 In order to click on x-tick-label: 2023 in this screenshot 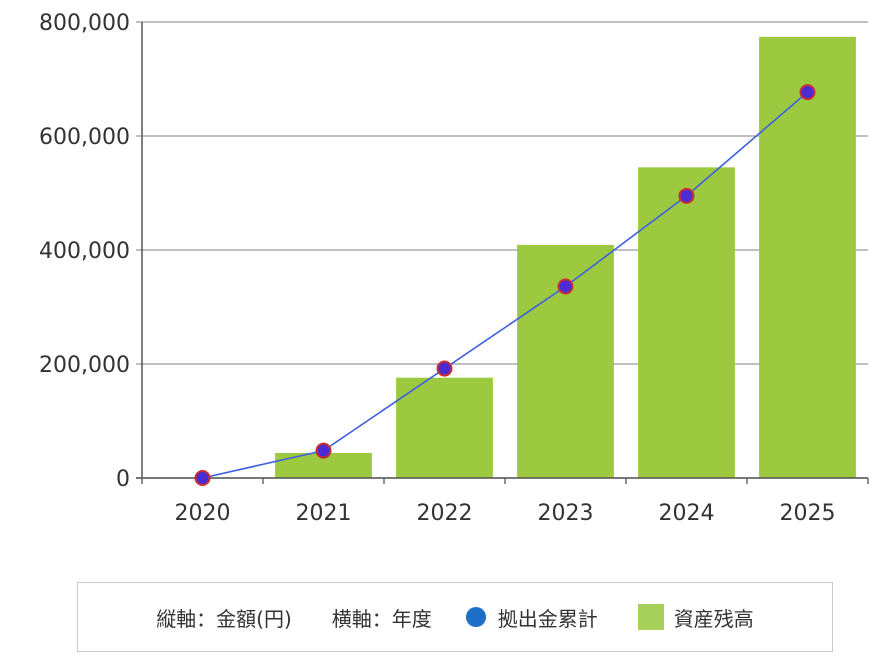, I will do `click(566, 513)`.